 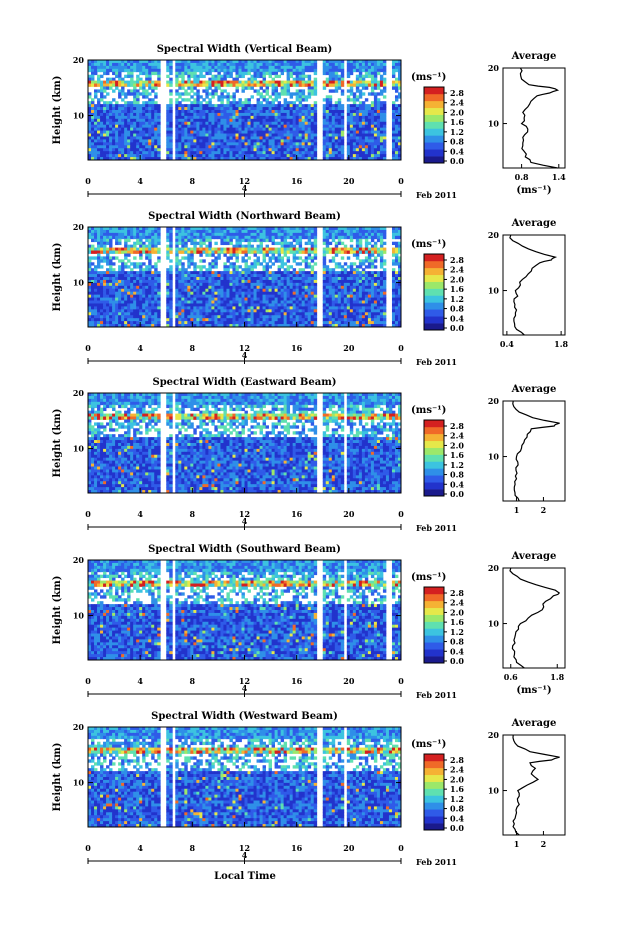 I want to click on heatmap-title: Spectral Width (Westward Beam), so click(x=244, y=716).